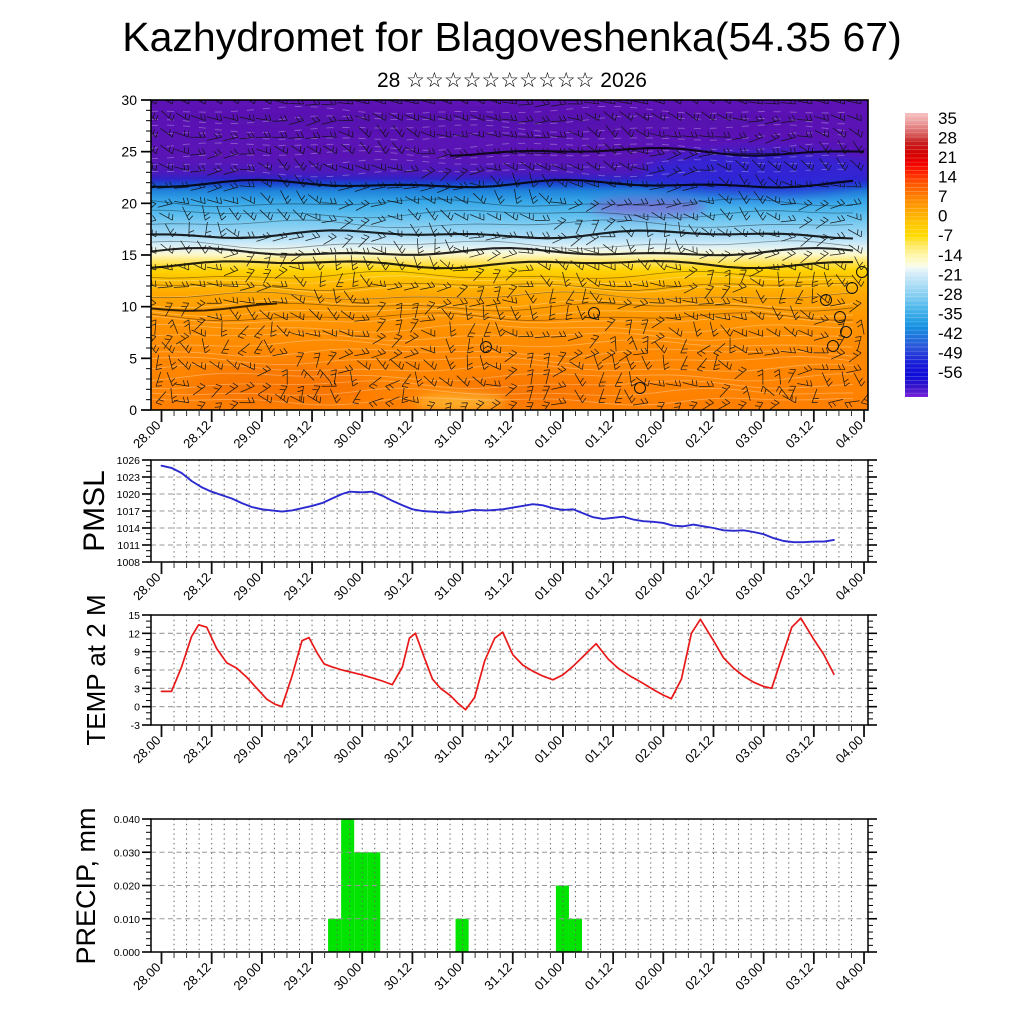 The width and height of the screenshot is (1024, 1024). What do you see at coordinates (127, 887) in the screenshot?
I see `svg-text: 0.020` at bounding box center [127, 887].